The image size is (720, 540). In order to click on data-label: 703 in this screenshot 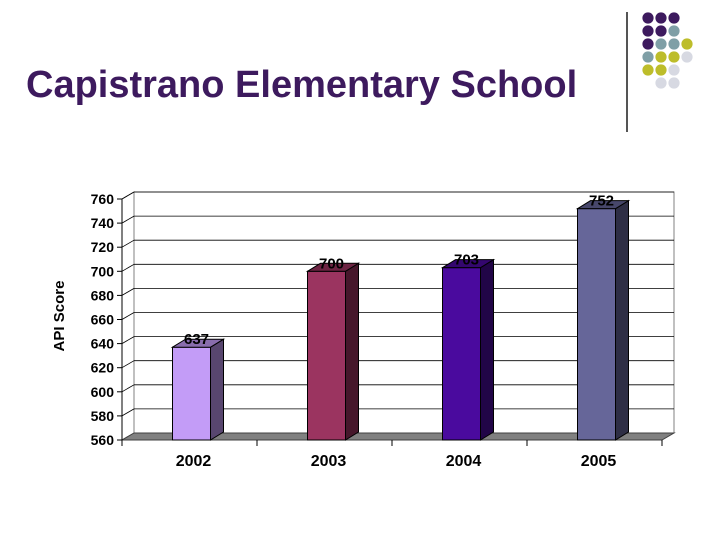, I will do `click(466, 260)`.